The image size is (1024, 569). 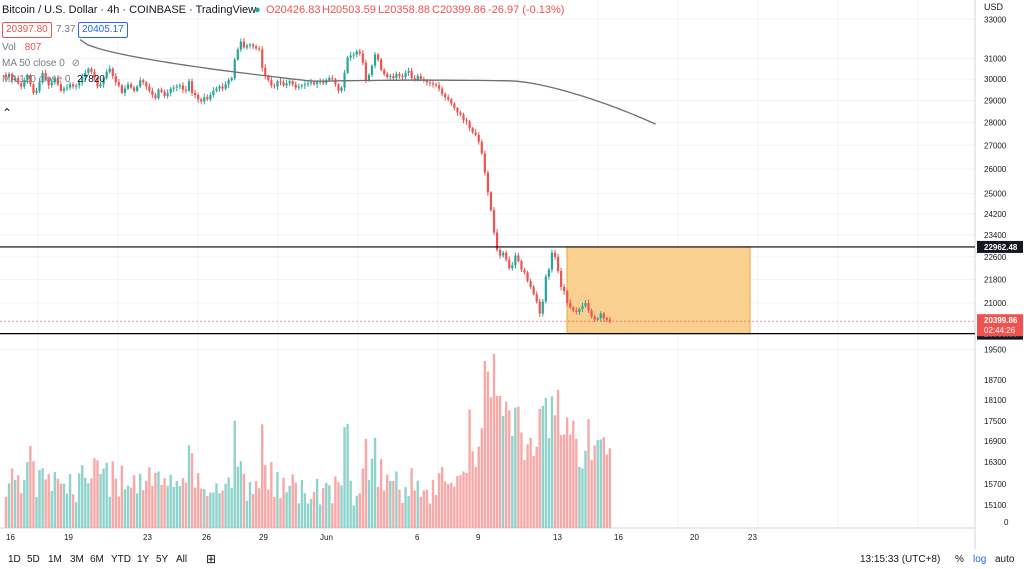 I want to click on eye-hidden-icon: ⊘, so click(x=75, y=63).